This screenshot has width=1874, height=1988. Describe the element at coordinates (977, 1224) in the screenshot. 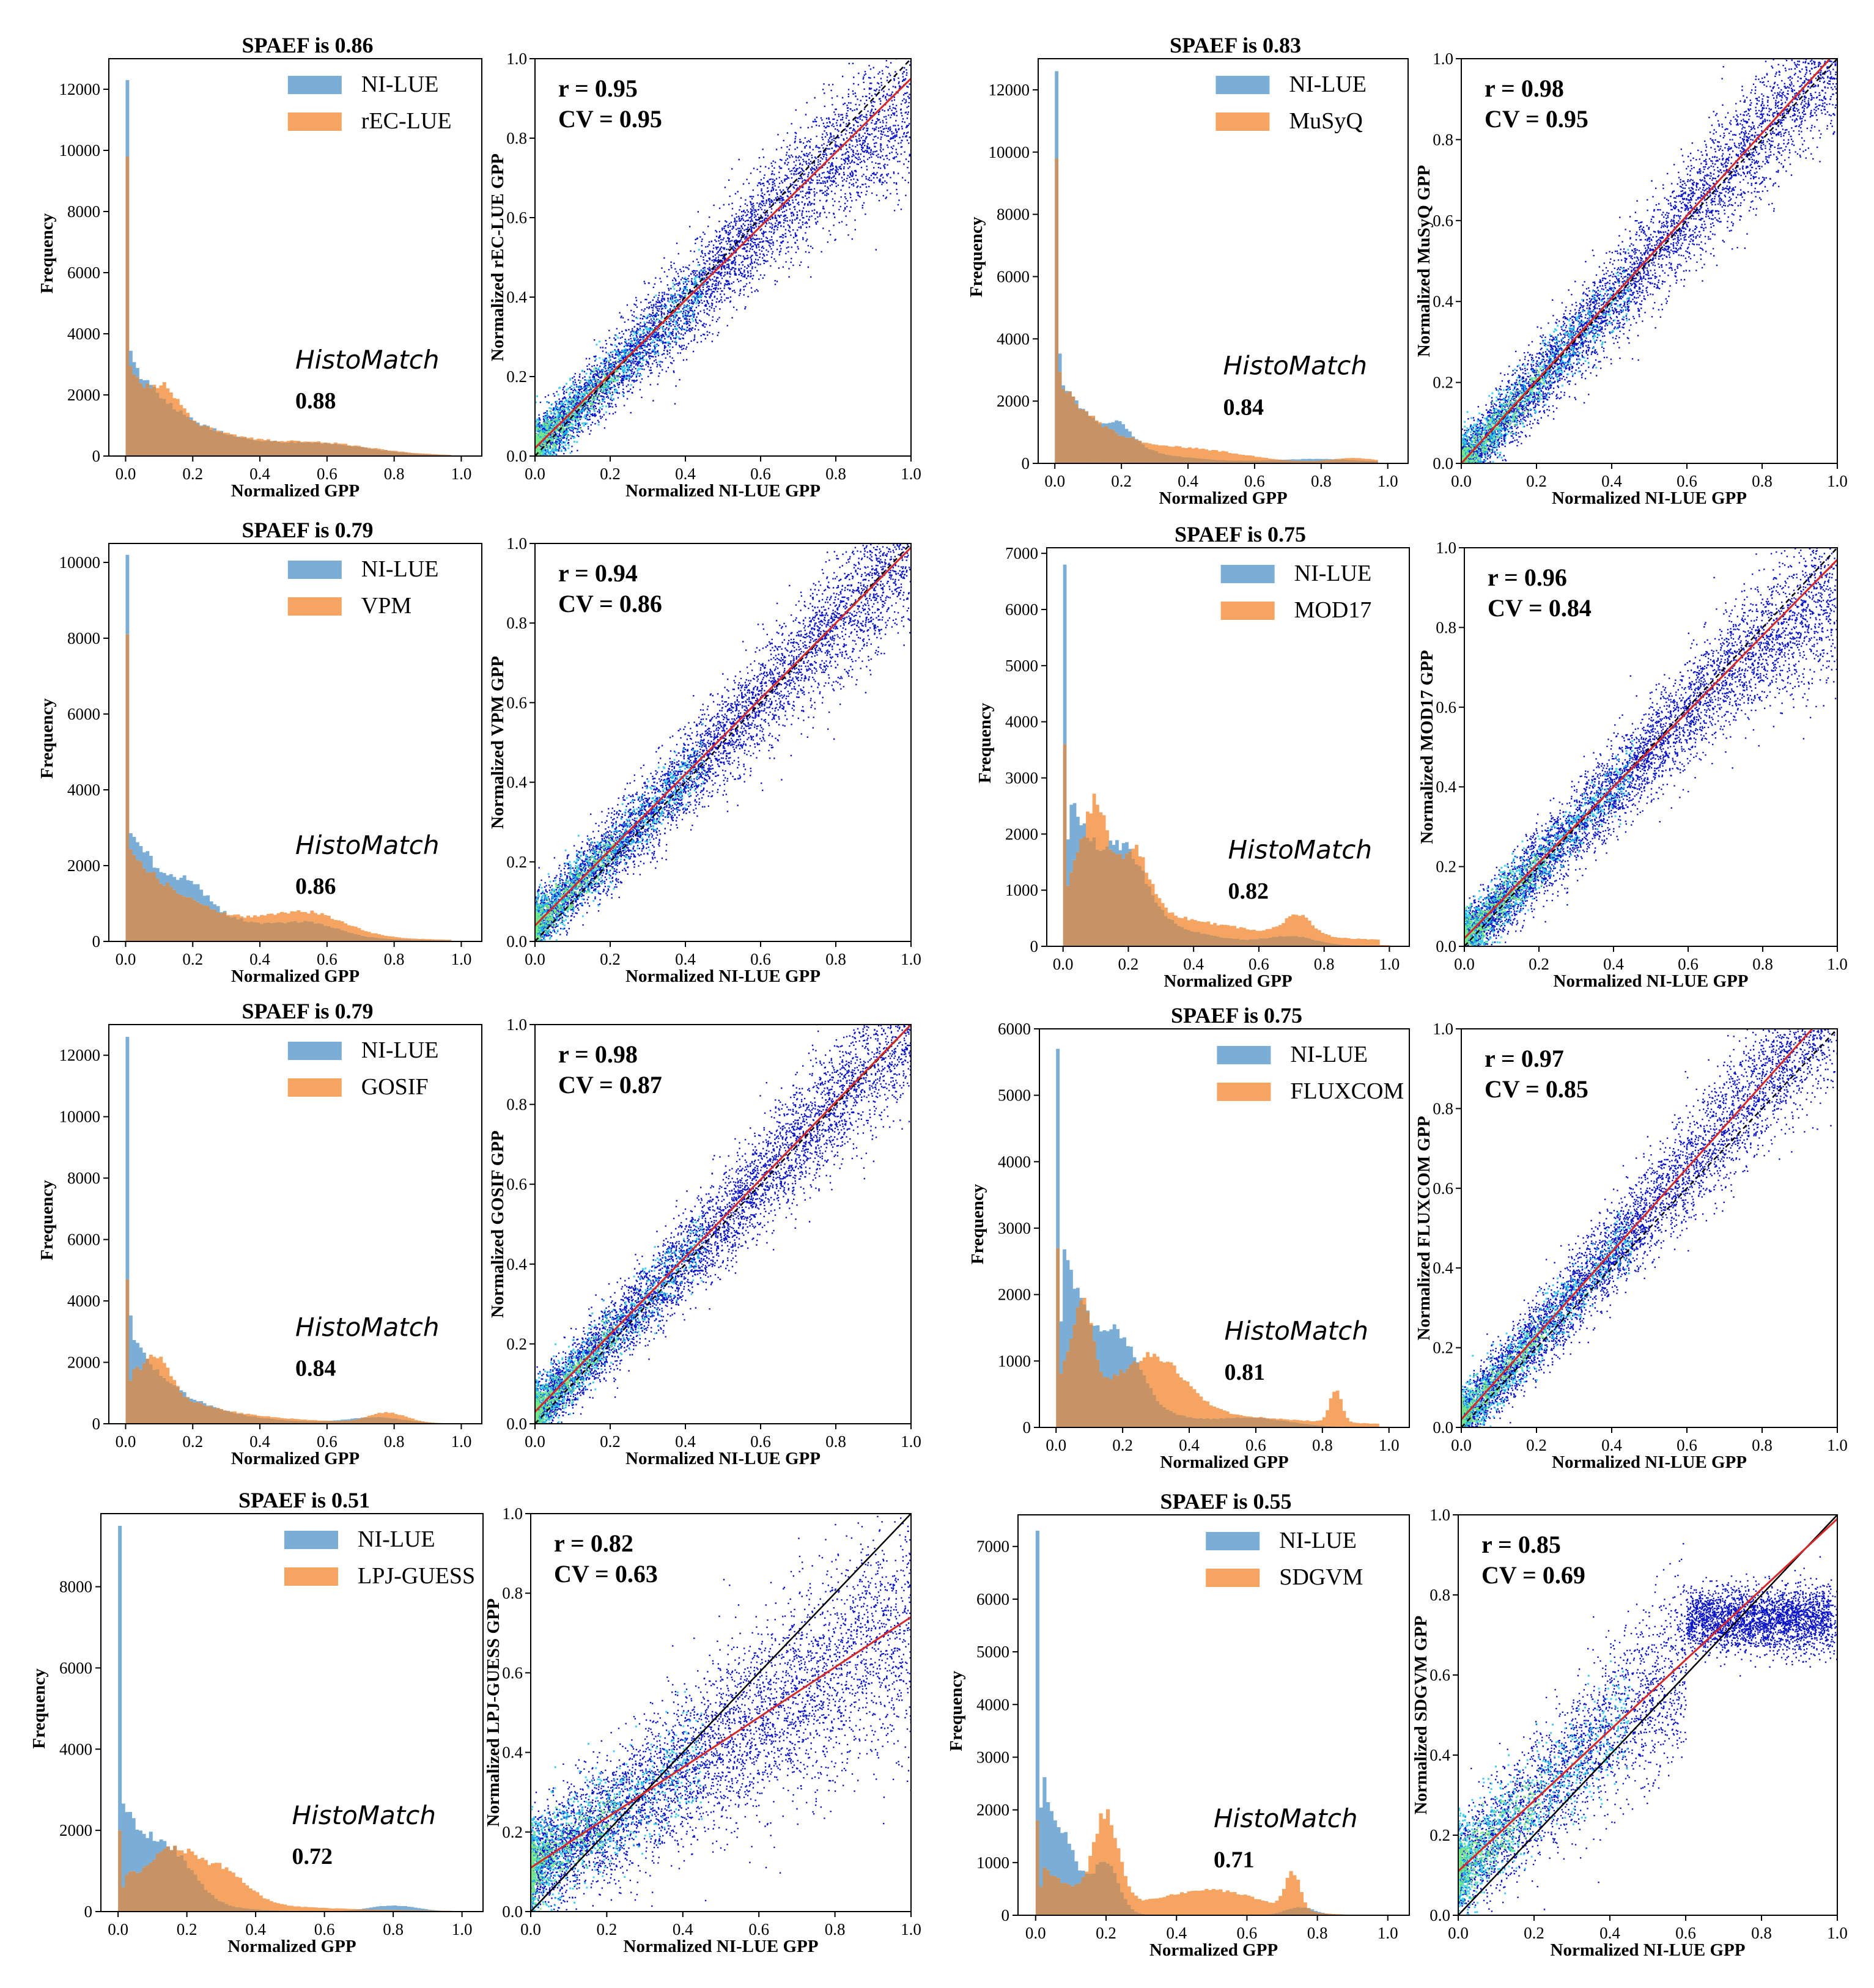

I see `y-axis-label: Frequency` at that location.